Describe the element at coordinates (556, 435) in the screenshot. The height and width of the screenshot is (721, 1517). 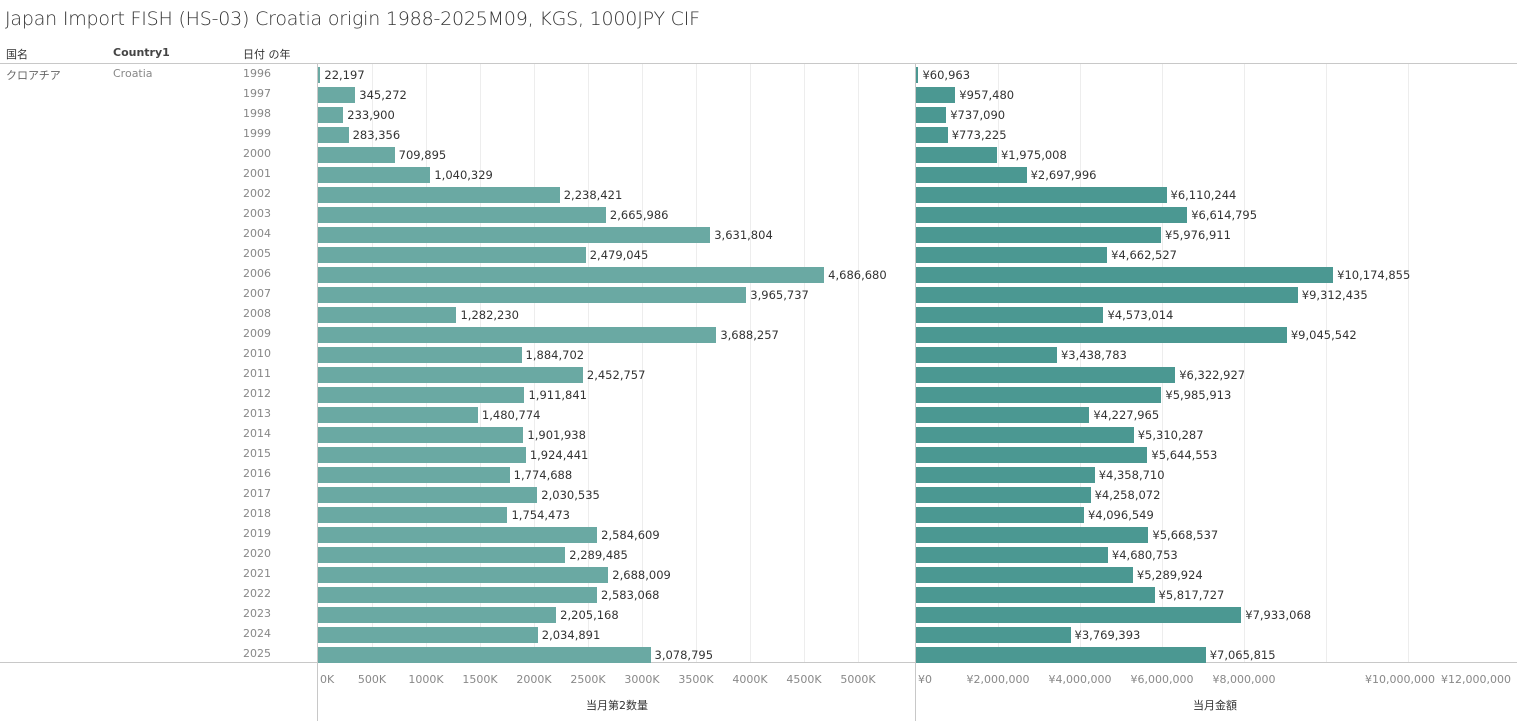
I see `bar-value-label: 1,901,938` at that location.